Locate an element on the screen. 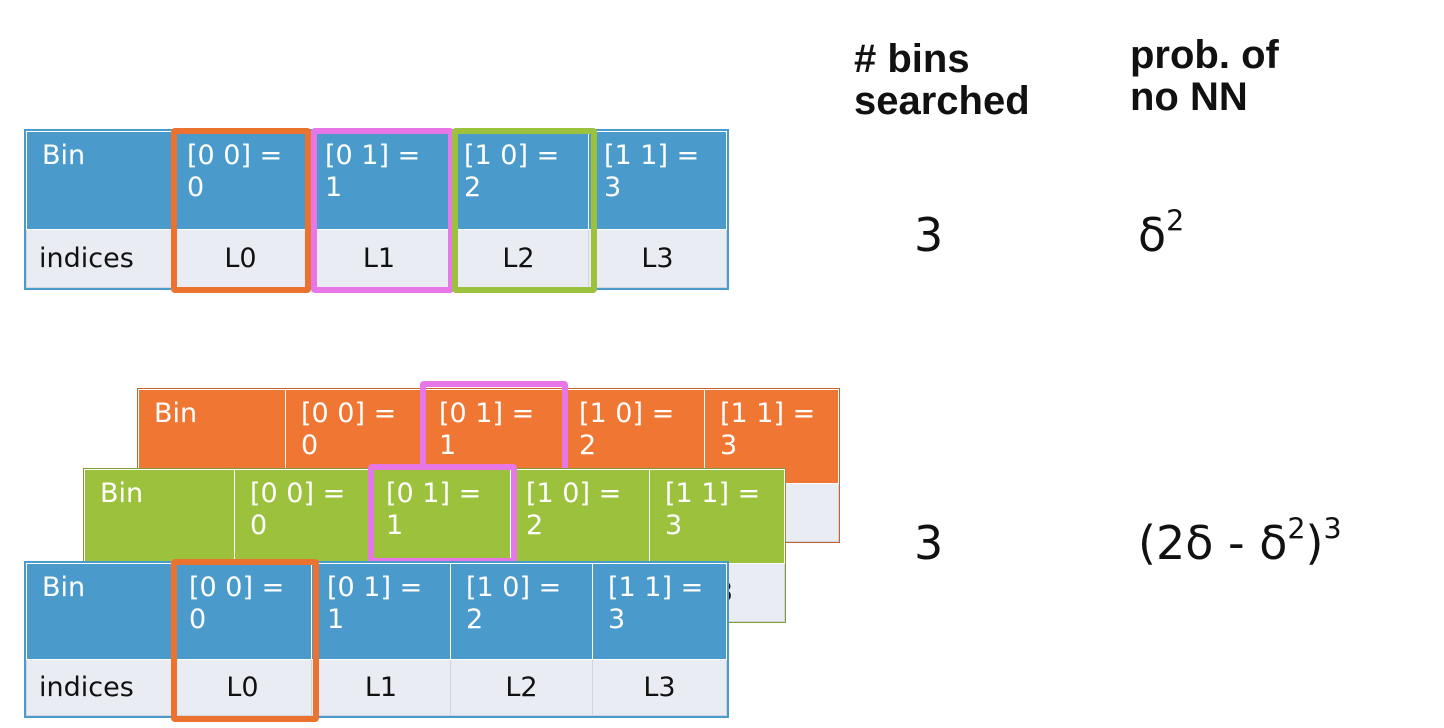 The image size is (1444, 728). bins-searched-header: # bins searched is located at coordinates (942, 80).